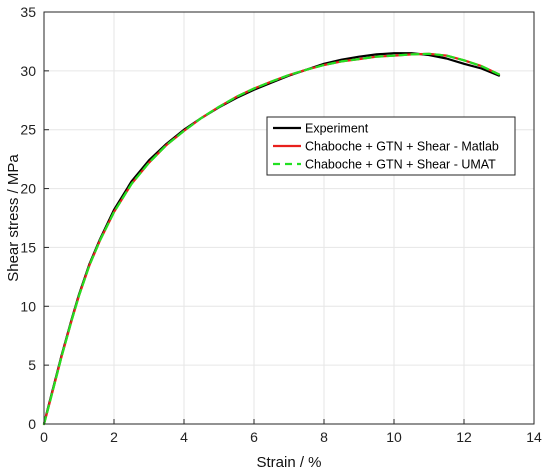 Image resolution: width=550 pixels, height=476 pixels. I want to click on y-tick-label: 25, so click(28, 130).